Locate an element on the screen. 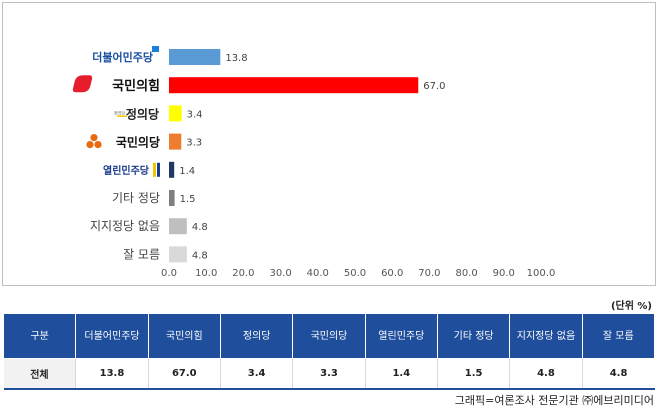 This screenshot has width=660, height=410. party-logo-text: 국민의힘 is located at coordinates (136, 86).